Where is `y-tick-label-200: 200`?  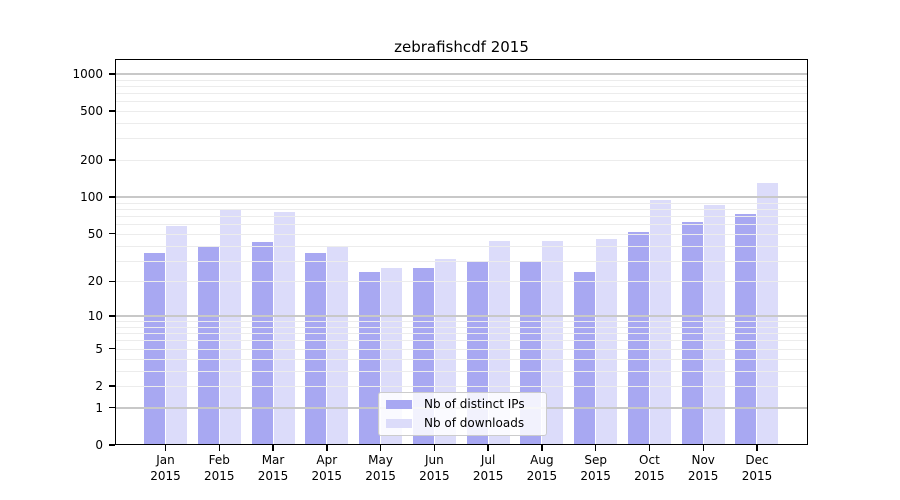 y-tick-label-200: 200 is located at coordinates (91, 160).